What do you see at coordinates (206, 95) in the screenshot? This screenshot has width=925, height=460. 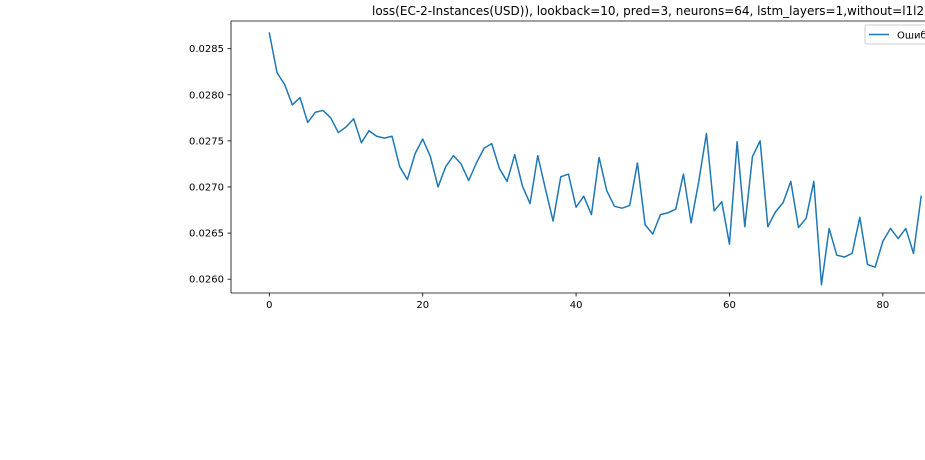 I see `y-tick-label: 0.0280` at bounding box center [206, 95].